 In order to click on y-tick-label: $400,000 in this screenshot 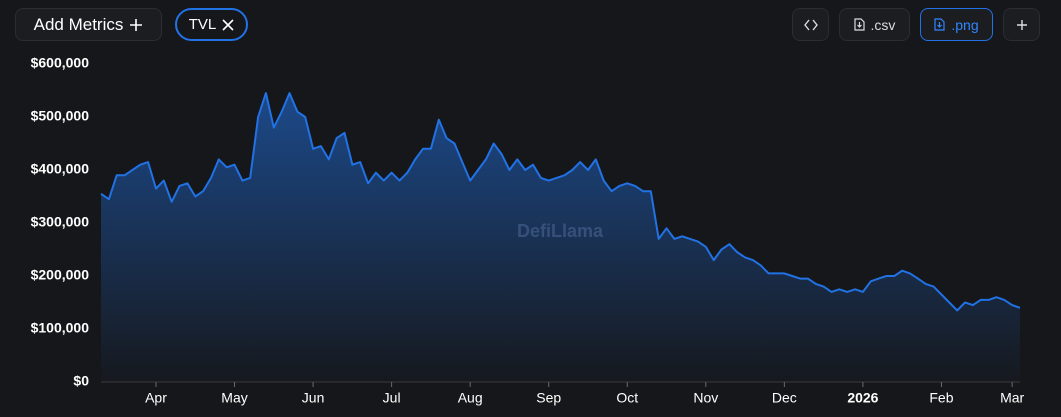, I will do `click(60, 169)`.